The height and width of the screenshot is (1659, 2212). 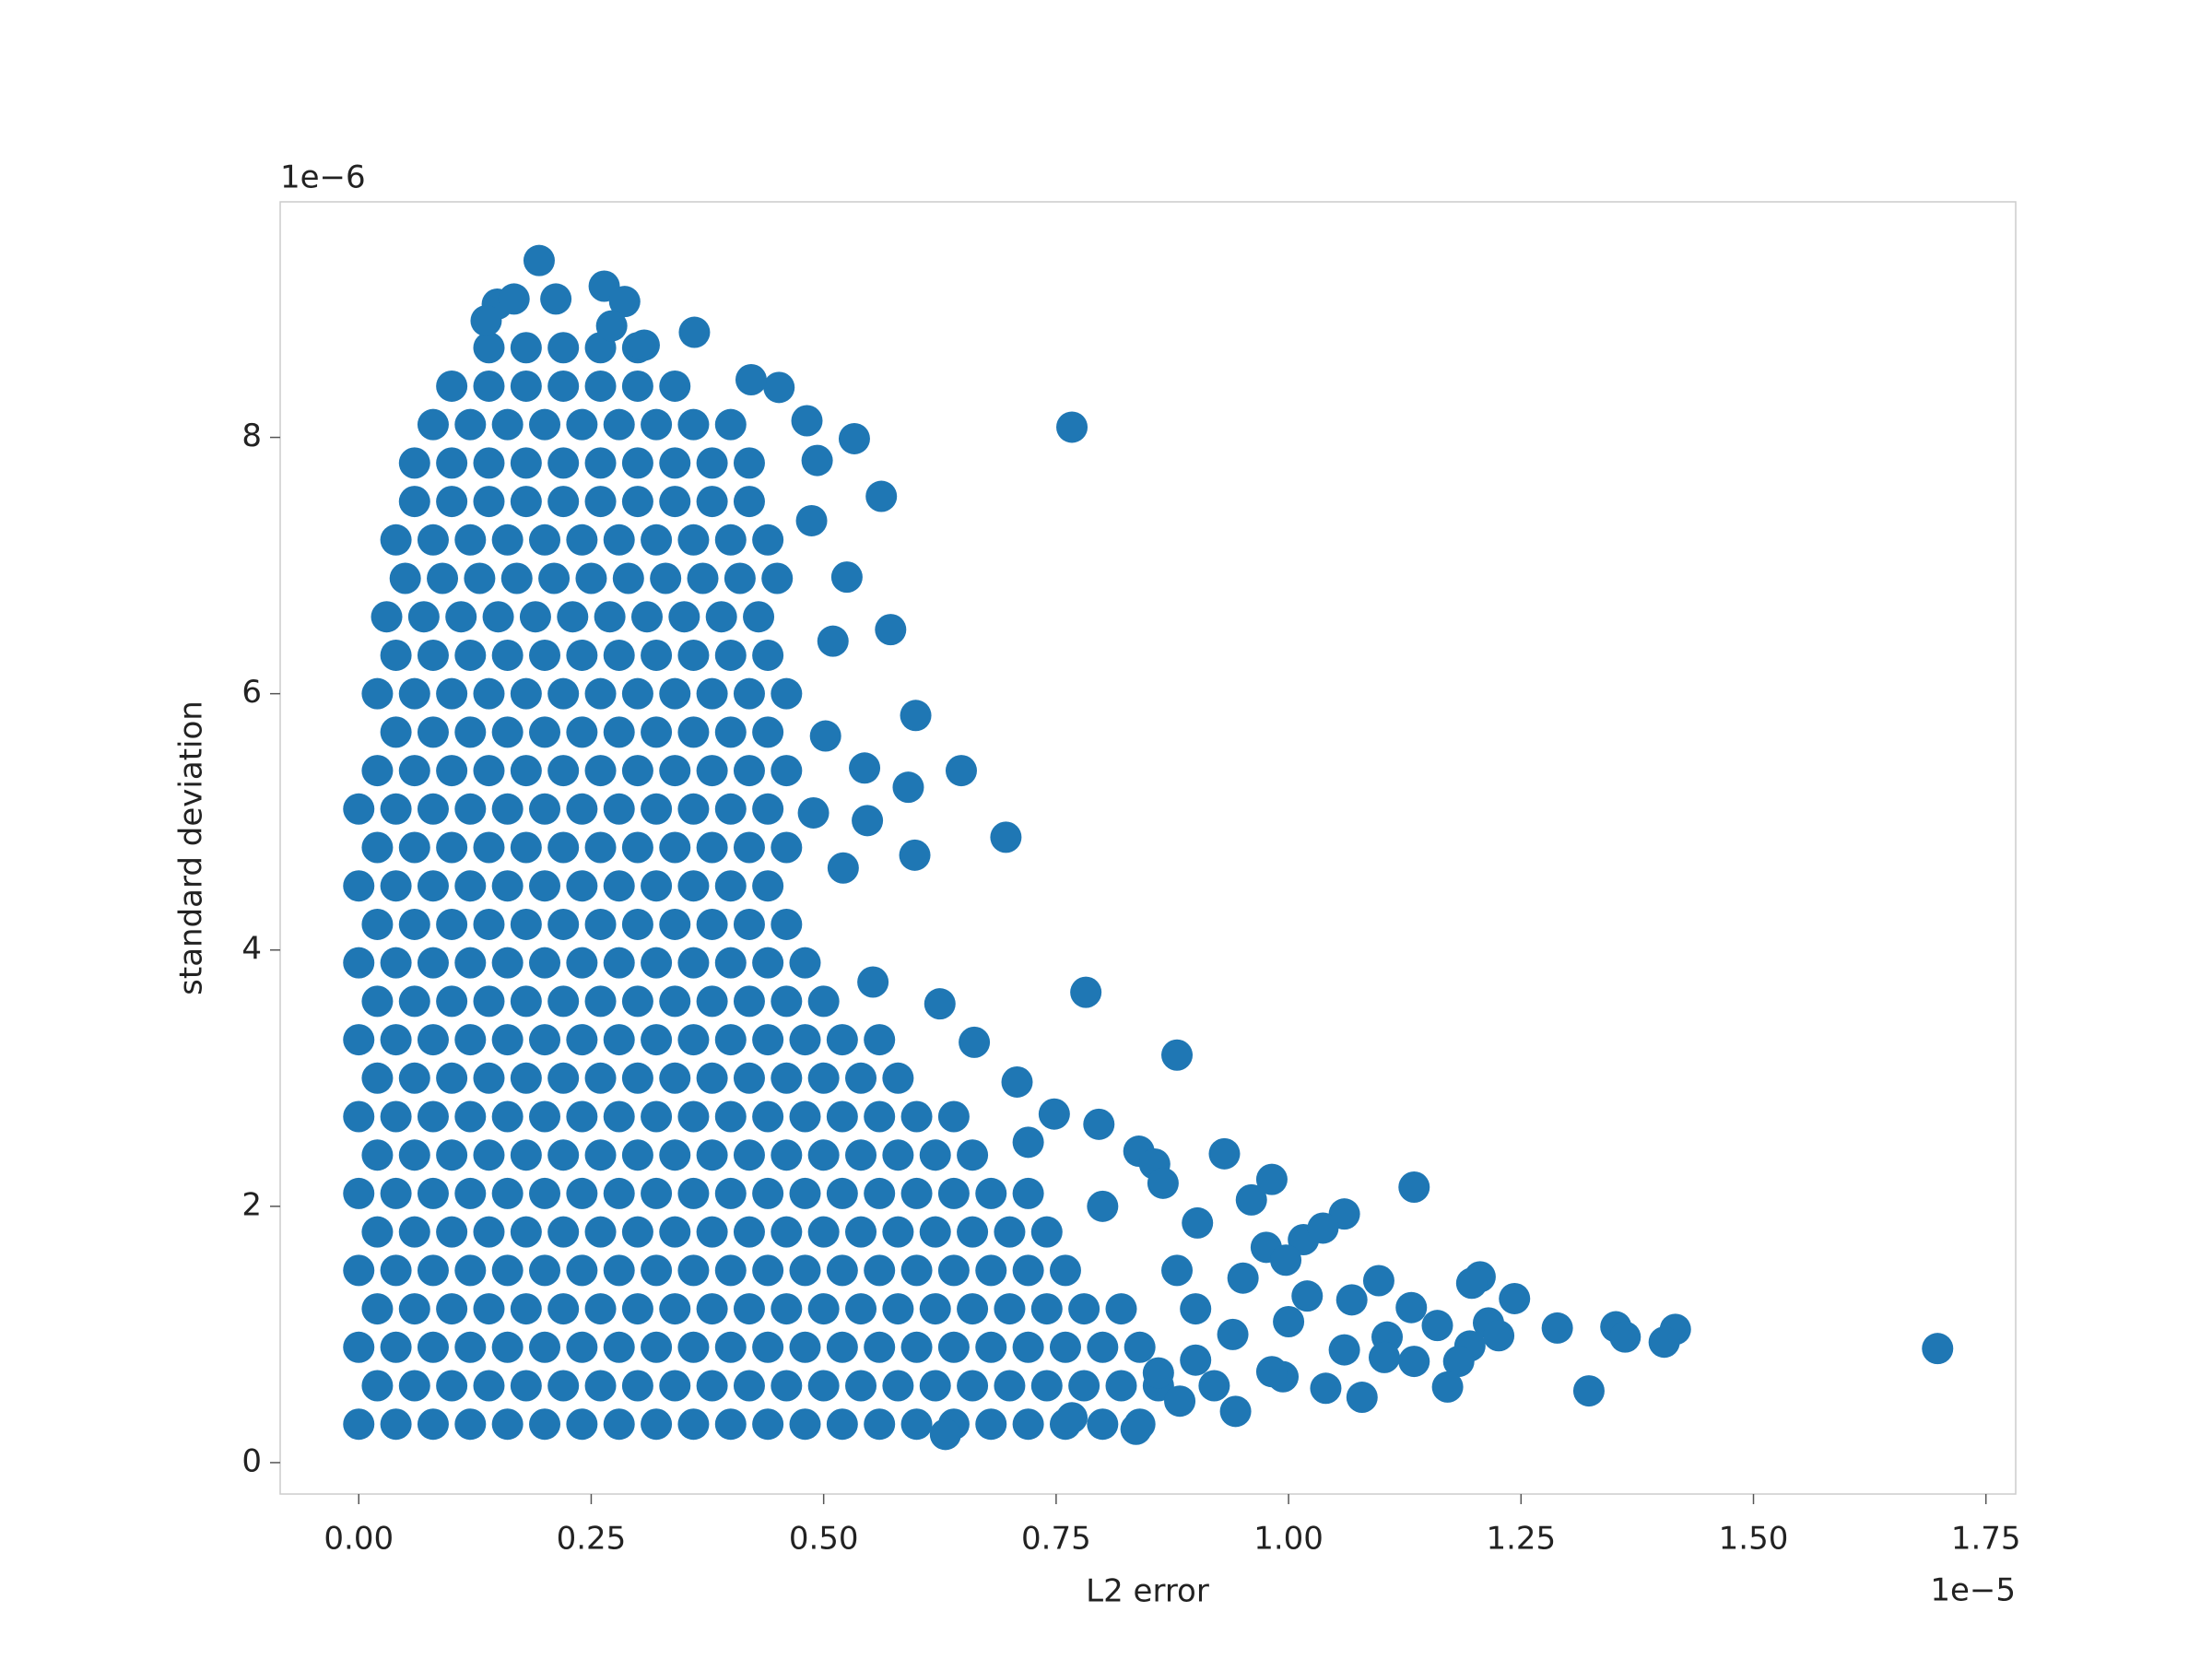 I want to click on x-tick-label: 0.00, so click(x=359, y=1539).